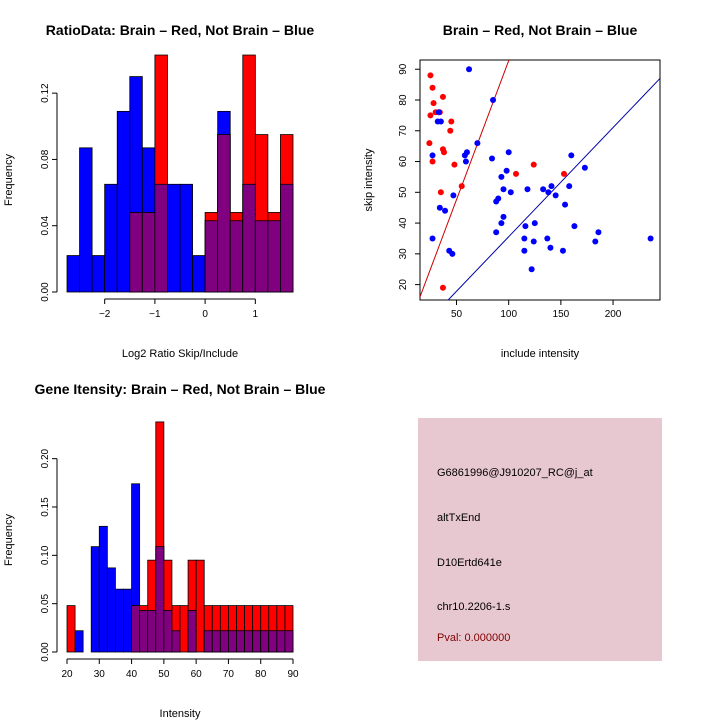  I want to click on gene-y-tick-label: 0.05, so click(45, 603).